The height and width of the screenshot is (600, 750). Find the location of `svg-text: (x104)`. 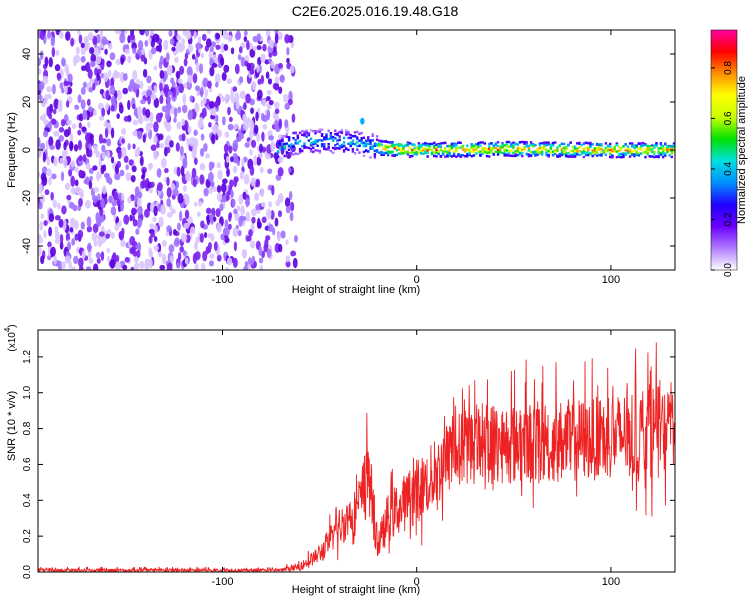

svg-text: (x104) is located at coordinates (10, 337).